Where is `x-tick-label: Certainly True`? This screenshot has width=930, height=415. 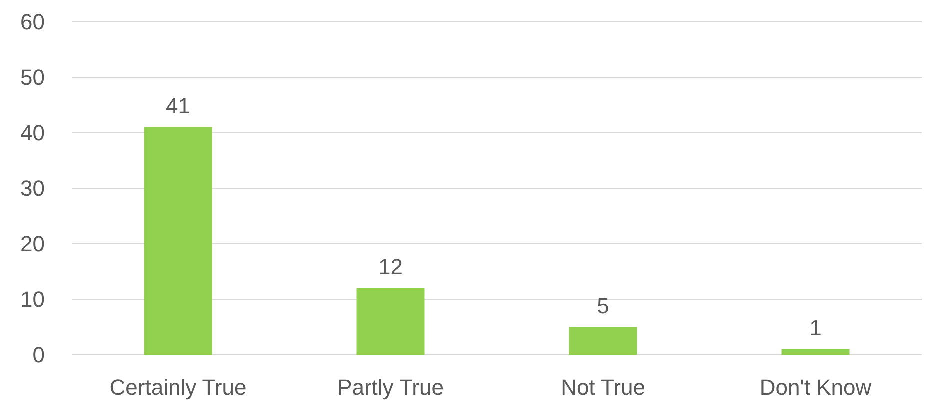 x-tick-label: Certainly True is located at coordinates (178, 387).